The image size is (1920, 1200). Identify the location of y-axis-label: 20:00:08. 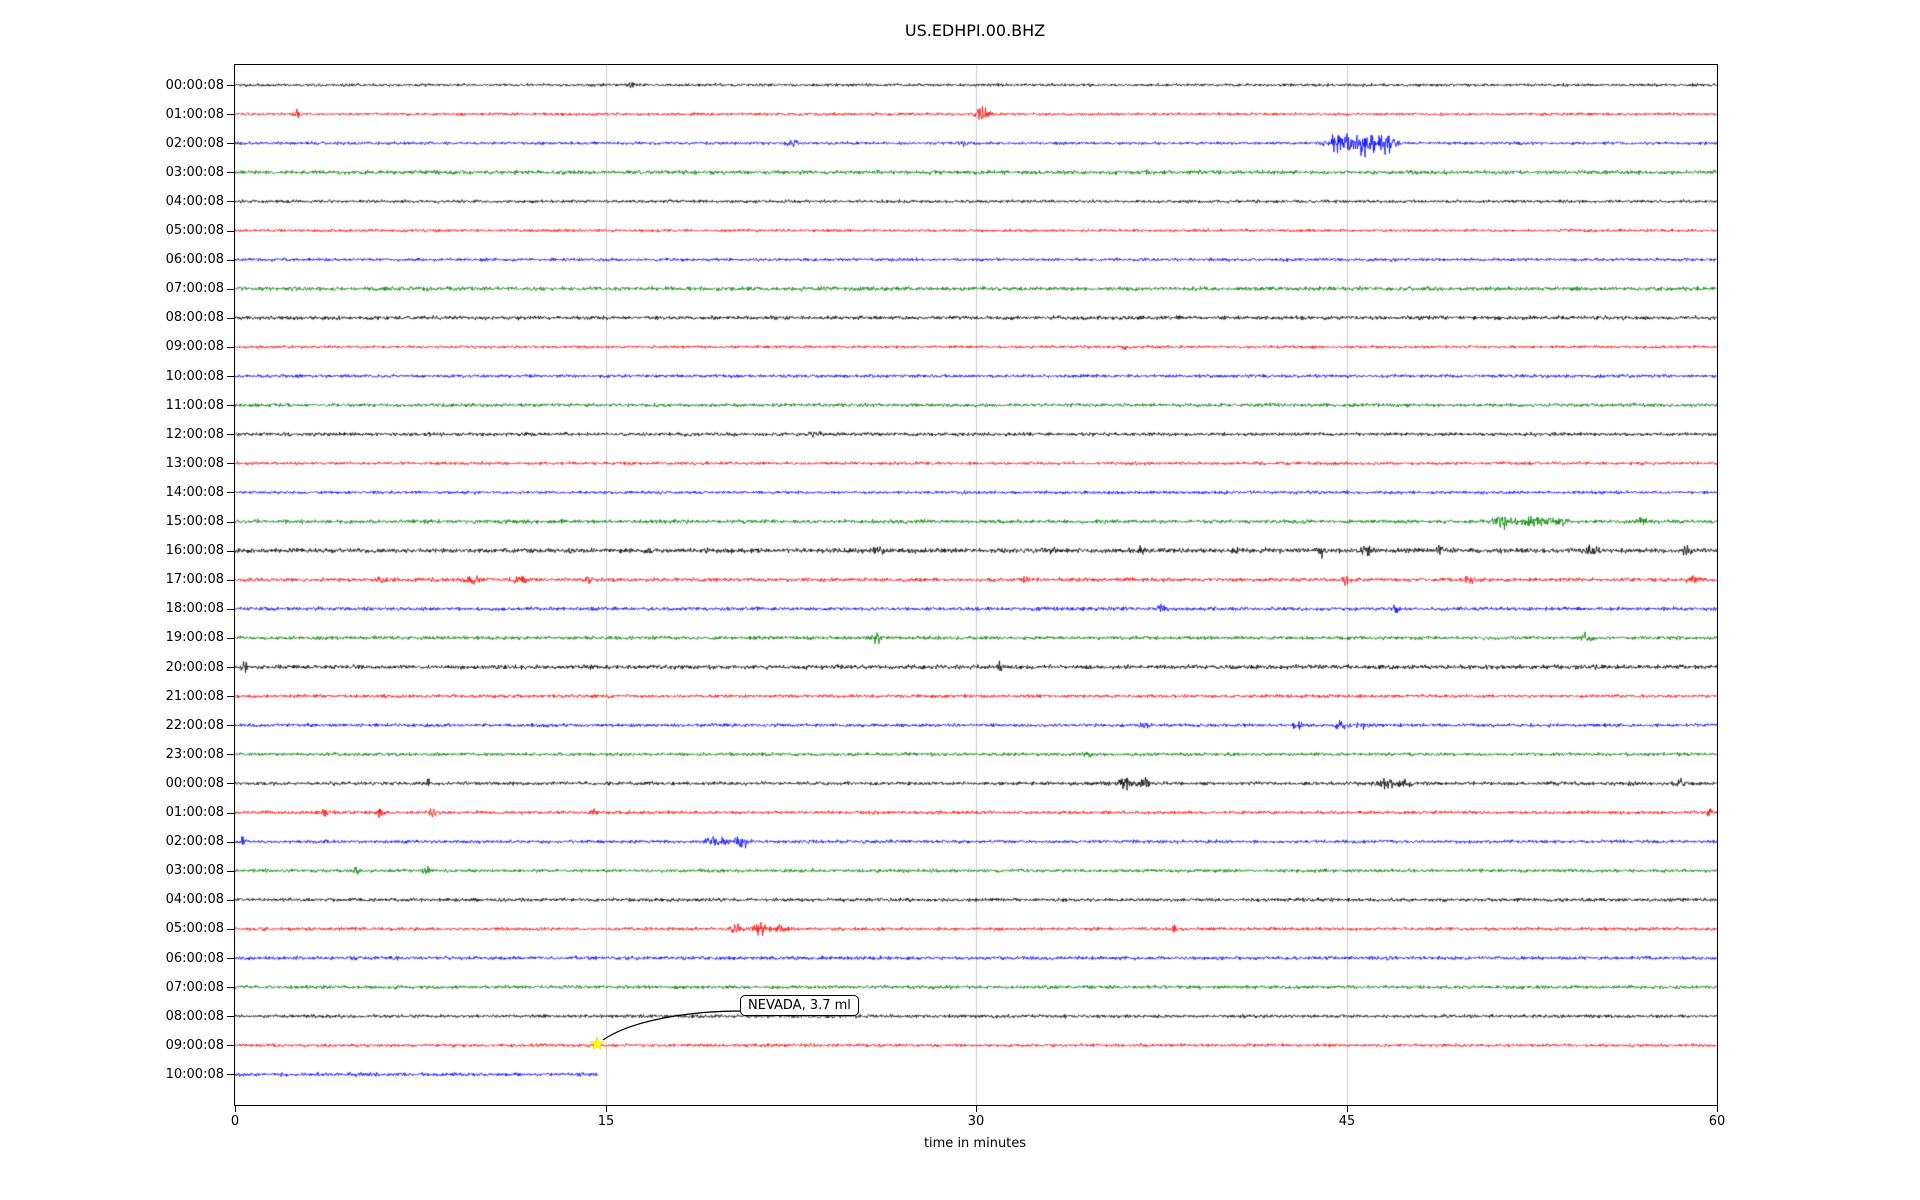
(194, 667).